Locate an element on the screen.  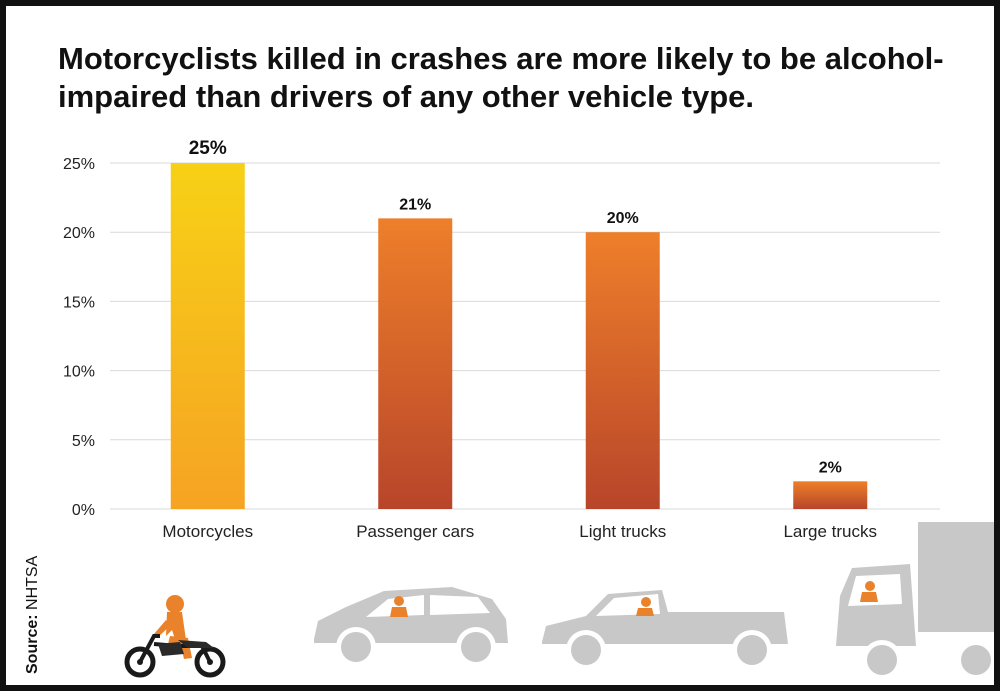
data-label: 25% is located at coordinates (208, 148).